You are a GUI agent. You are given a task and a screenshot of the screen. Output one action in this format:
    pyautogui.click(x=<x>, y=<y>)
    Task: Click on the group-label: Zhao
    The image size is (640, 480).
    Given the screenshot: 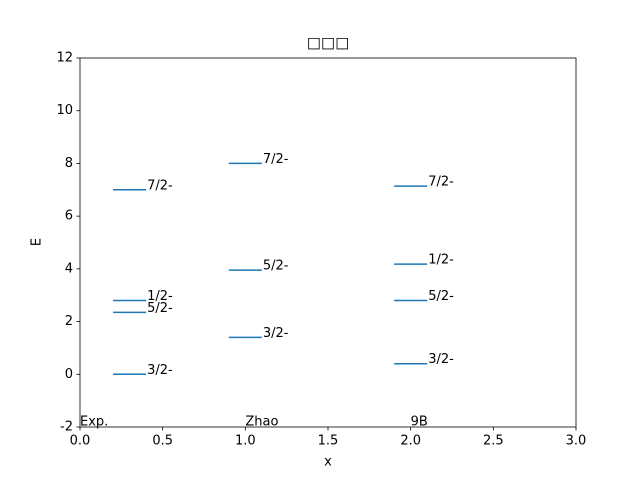 What is the action you would take?
    pyautogui.click(x=261, y=422)
    